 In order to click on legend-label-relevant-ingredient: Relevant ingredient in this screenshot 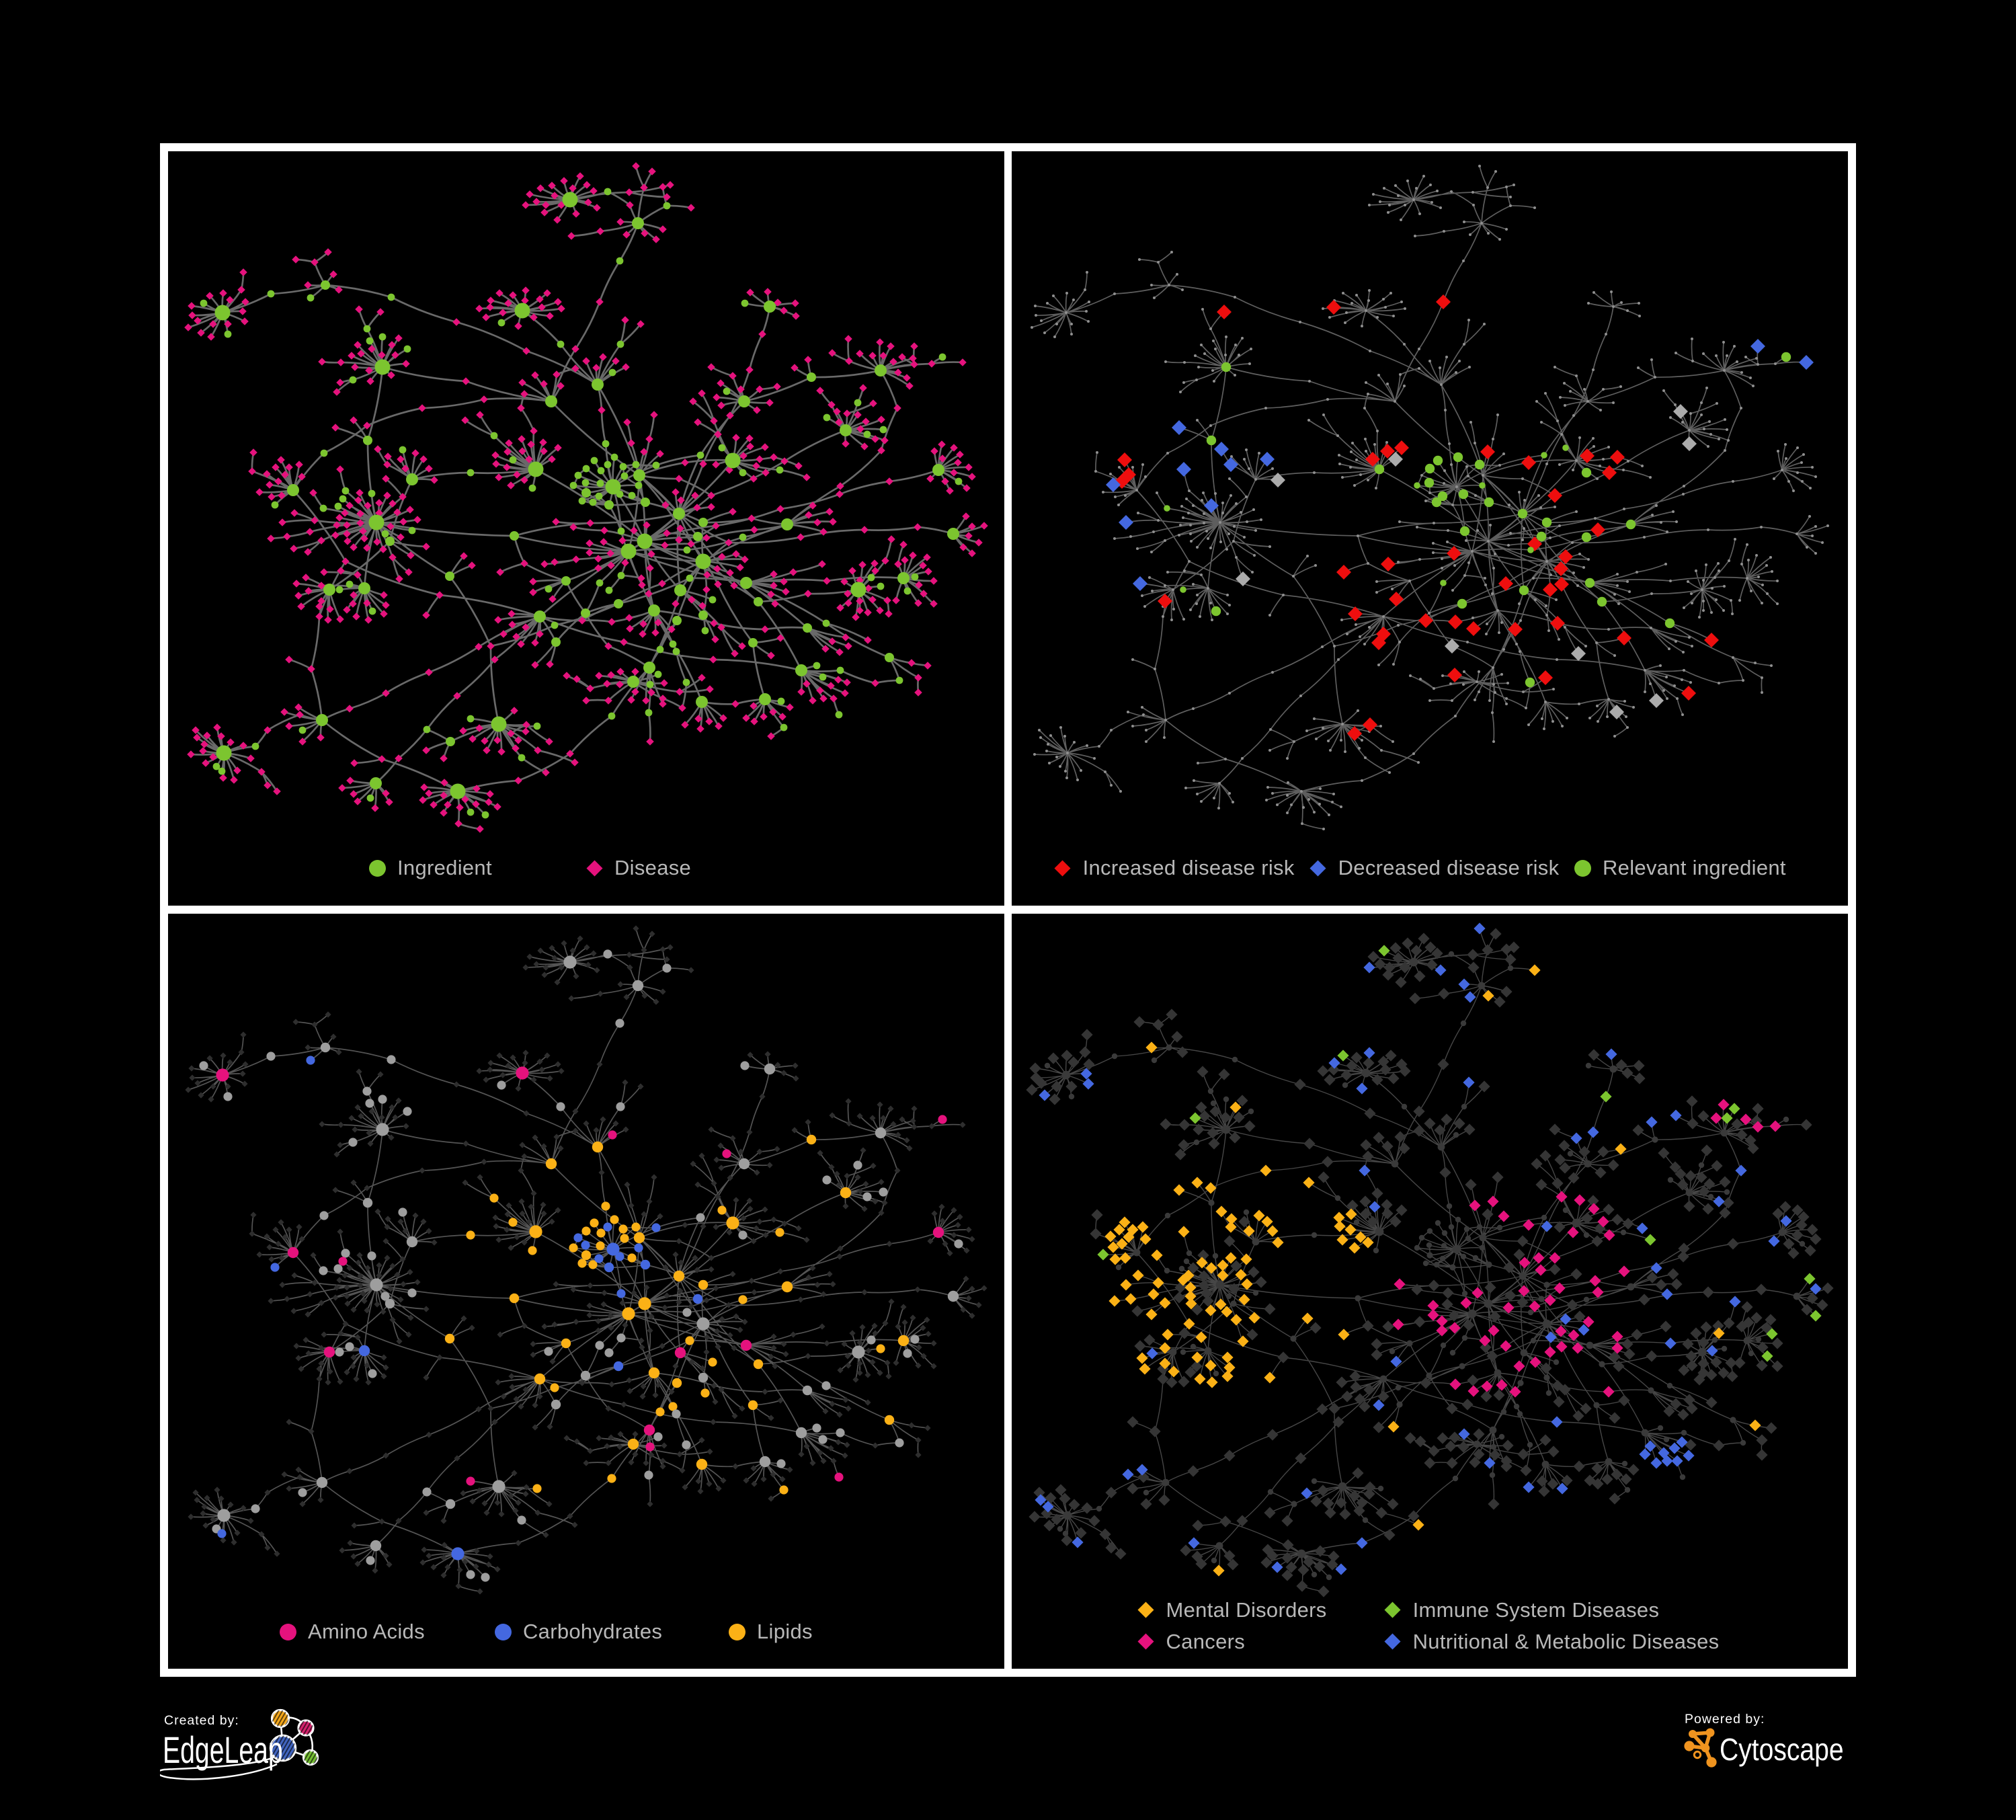, I will do `click(1694, 867)`.